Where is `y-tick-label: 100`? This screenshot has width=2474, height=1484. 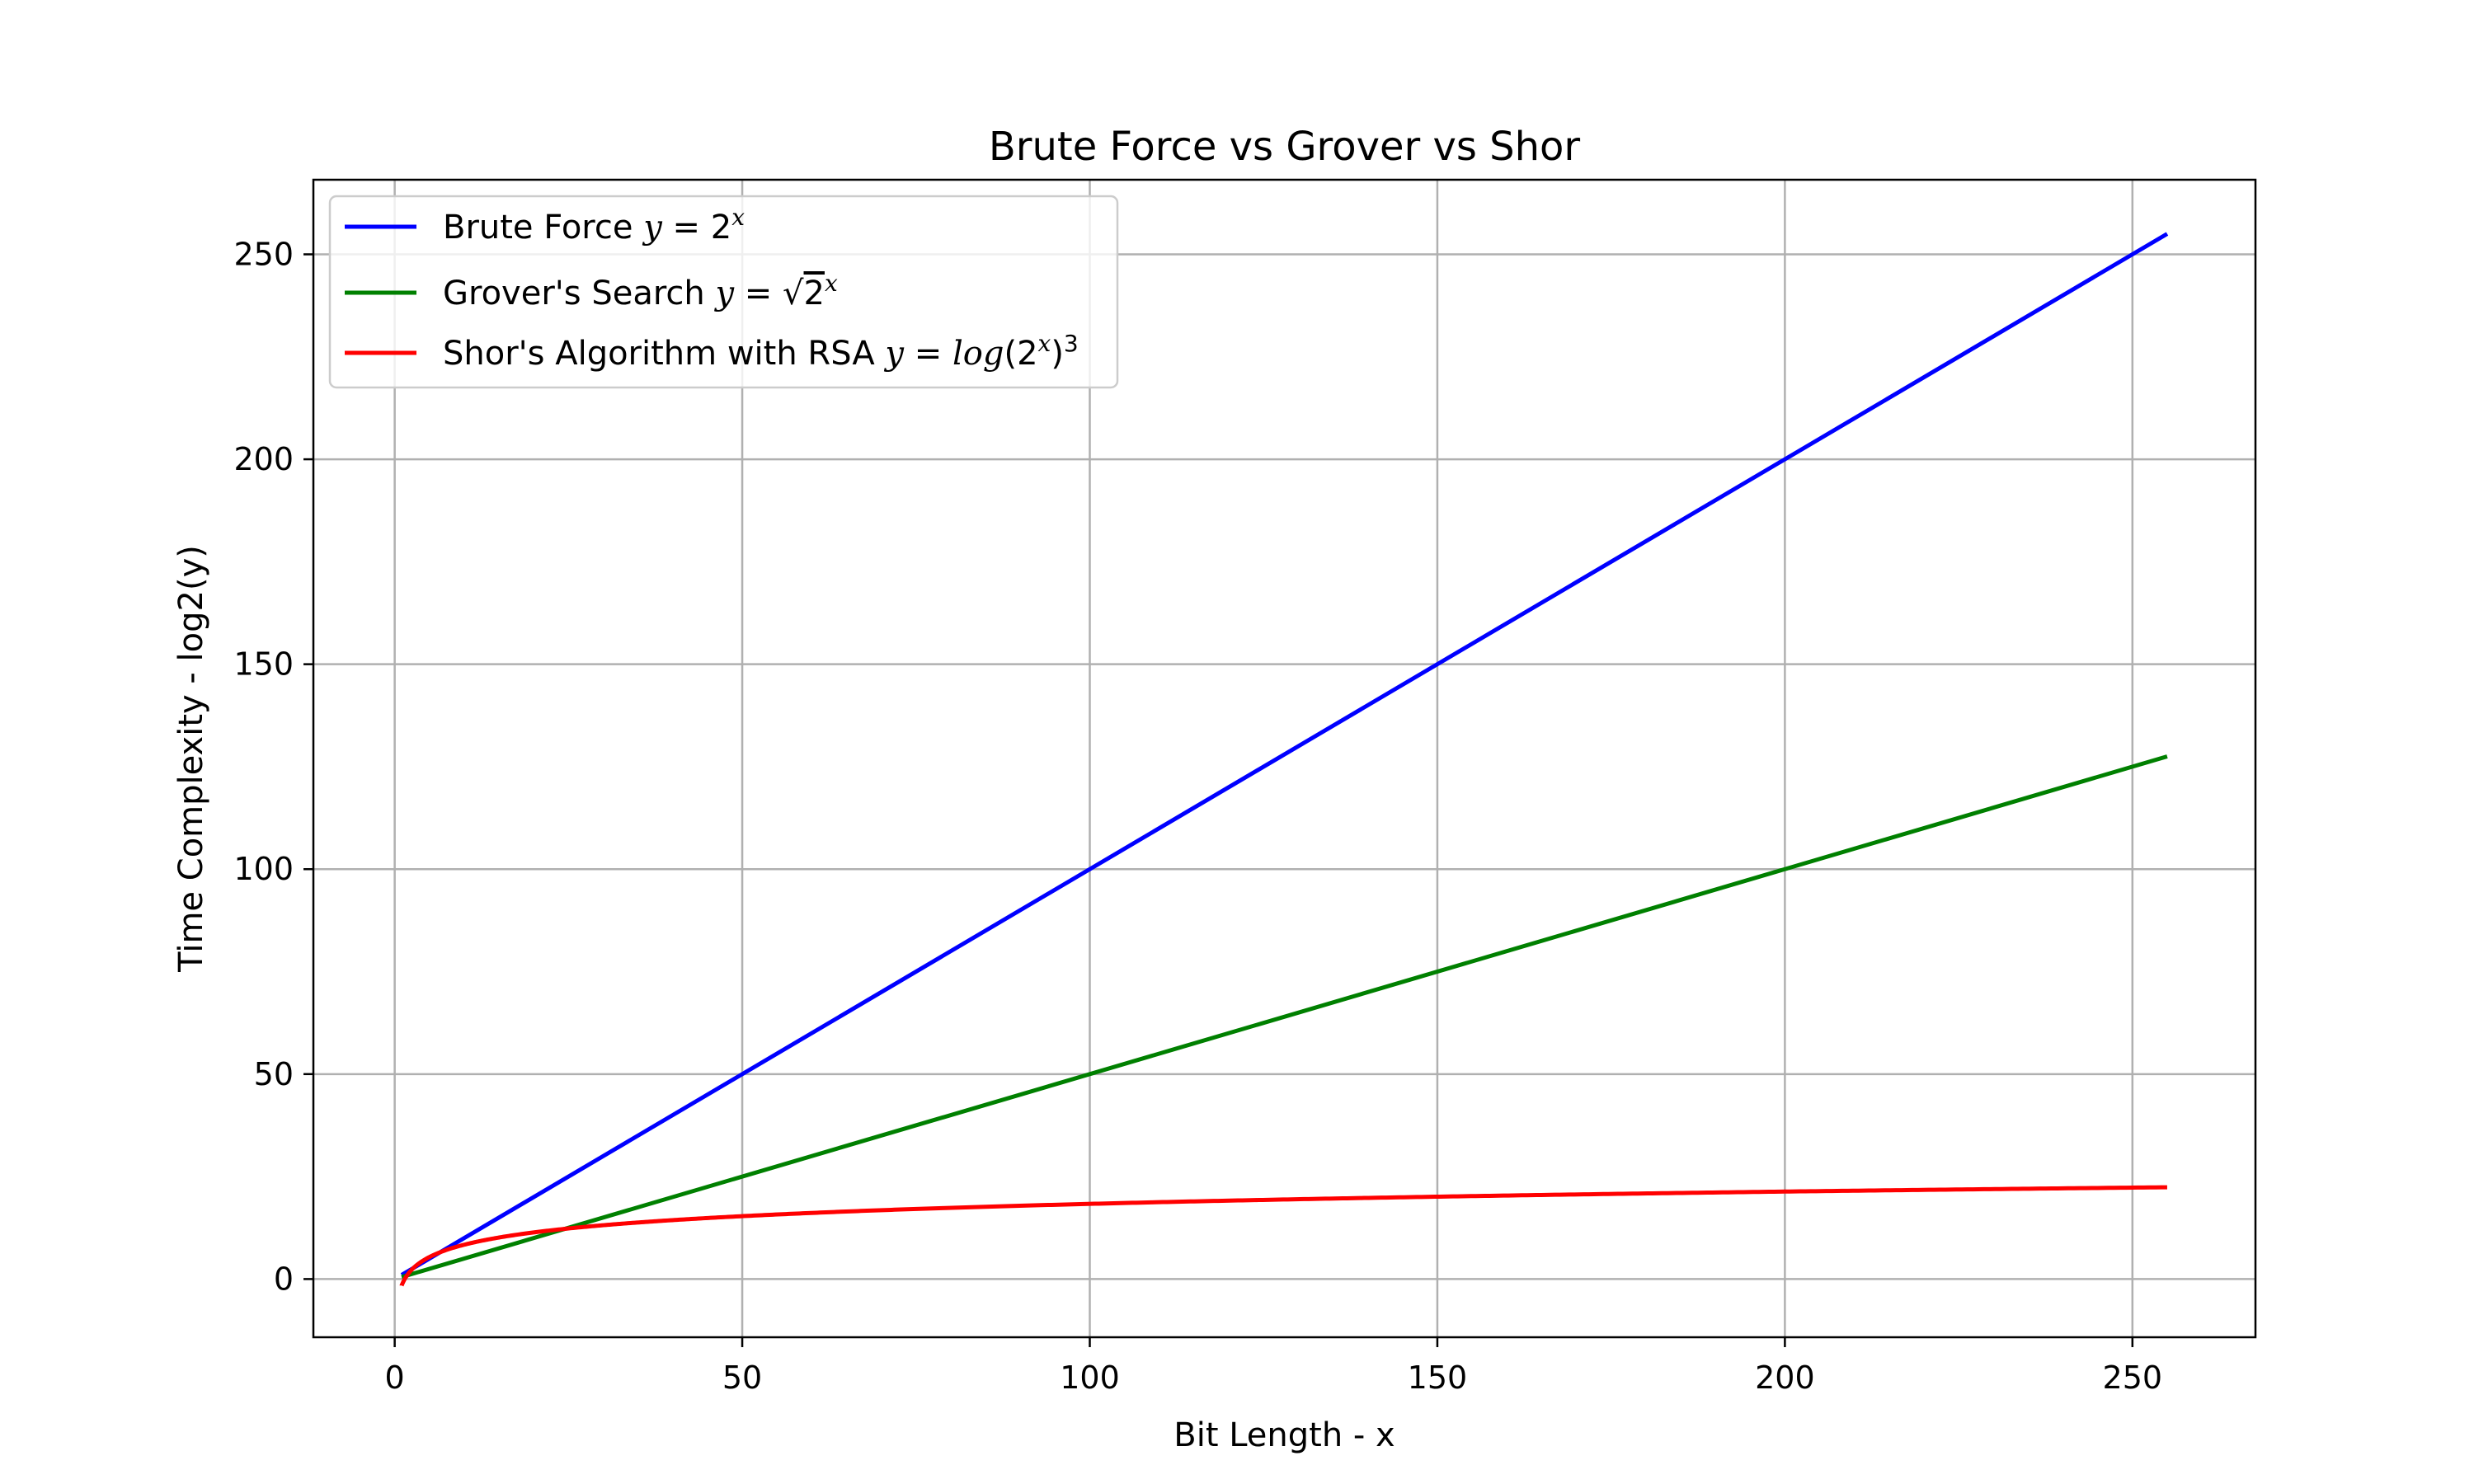
y-tick-label: 100 is located at coordinates (263, 869).